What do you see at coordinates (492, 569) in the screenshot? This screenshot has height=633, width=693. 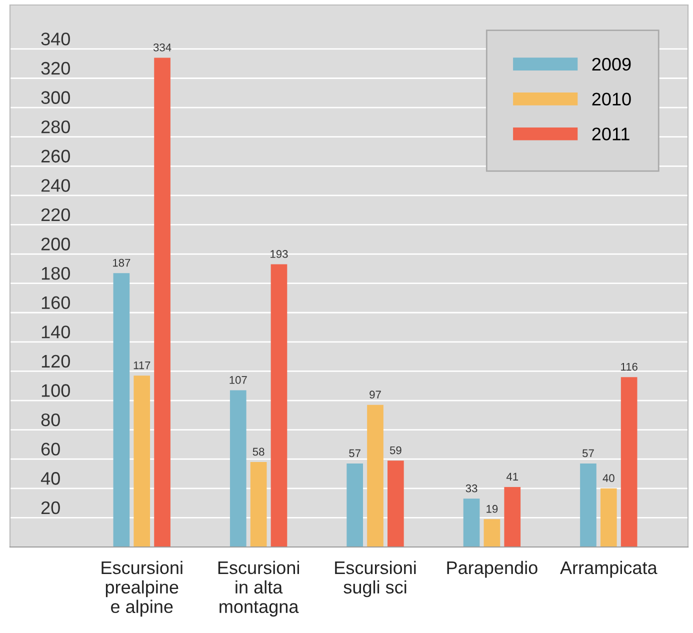 I see `x-tick-label: Parapendio` at bounding box center [492, 569].